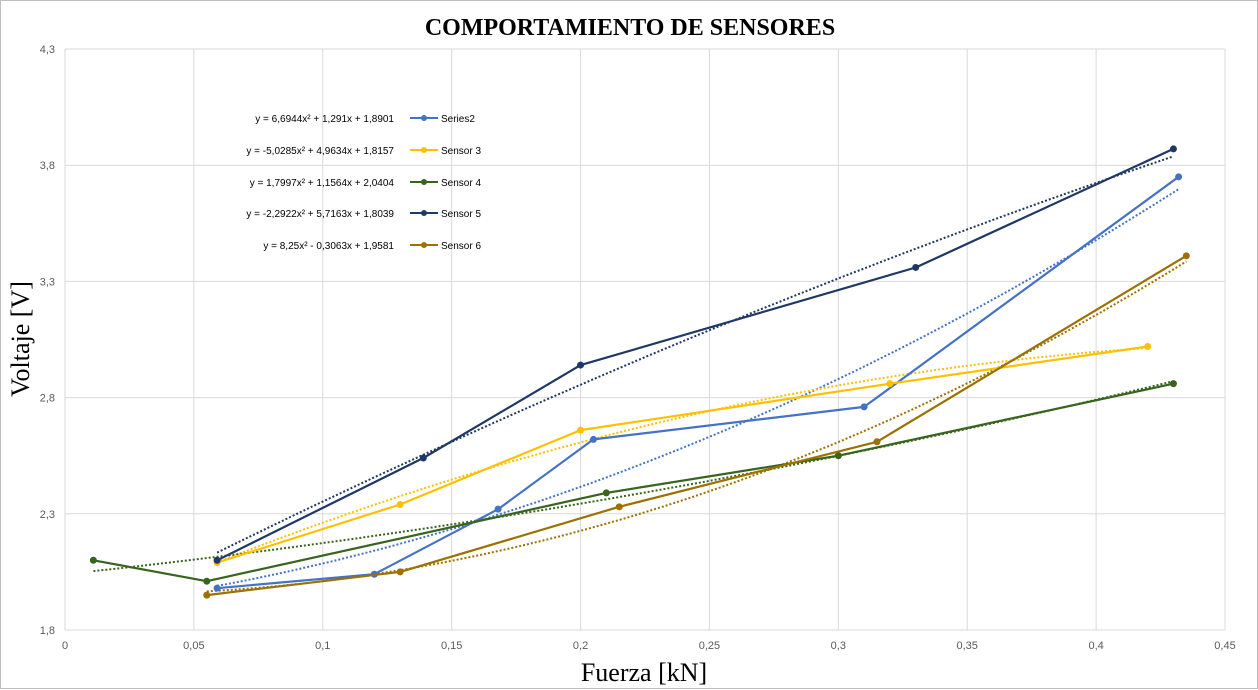 The width and height of the screenshot is (1258, 690). What do you see at coordinates (47, 399) in the screenshot?
I see `y-tick-label: 2,8` at bounding box center [47, 399].